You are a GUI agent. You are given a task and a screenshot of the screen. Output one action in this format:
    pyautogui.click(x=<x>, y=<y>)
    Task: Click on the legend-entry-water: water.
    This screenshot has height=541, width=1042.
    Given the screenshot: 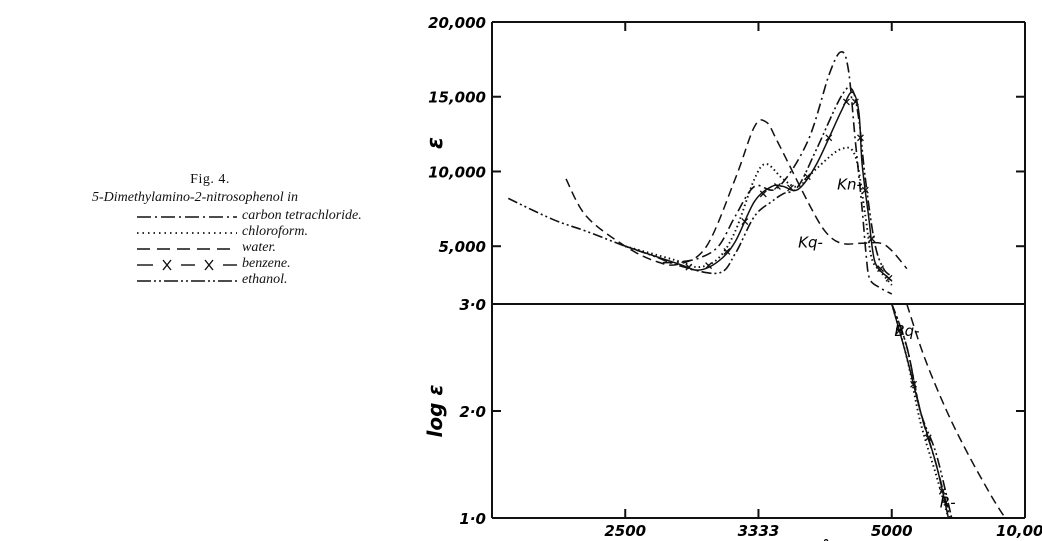 What is the action you would take?
    pyautogui.click(x=195, y=248)
    